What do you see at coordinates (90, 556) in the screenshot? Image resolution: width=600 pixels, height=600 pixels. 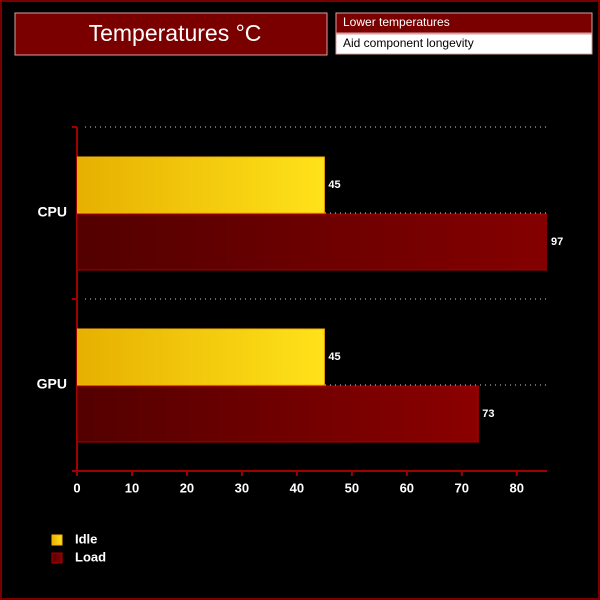 I see `legend-label: Load` at bounding box center [90, 556].